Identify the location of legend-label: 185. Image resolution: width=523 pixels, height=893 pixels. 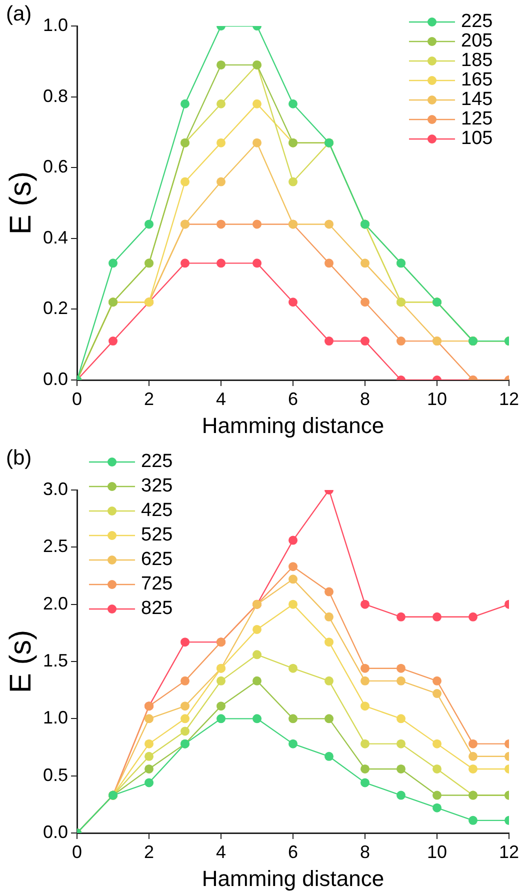
(477, 61).